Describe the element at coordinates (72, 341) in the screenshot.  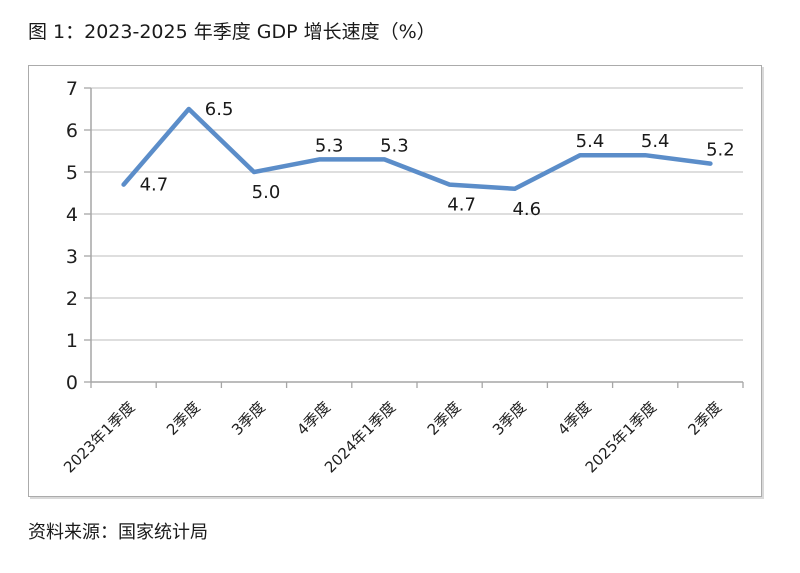
I see `y-tick-label: 1` at that location.